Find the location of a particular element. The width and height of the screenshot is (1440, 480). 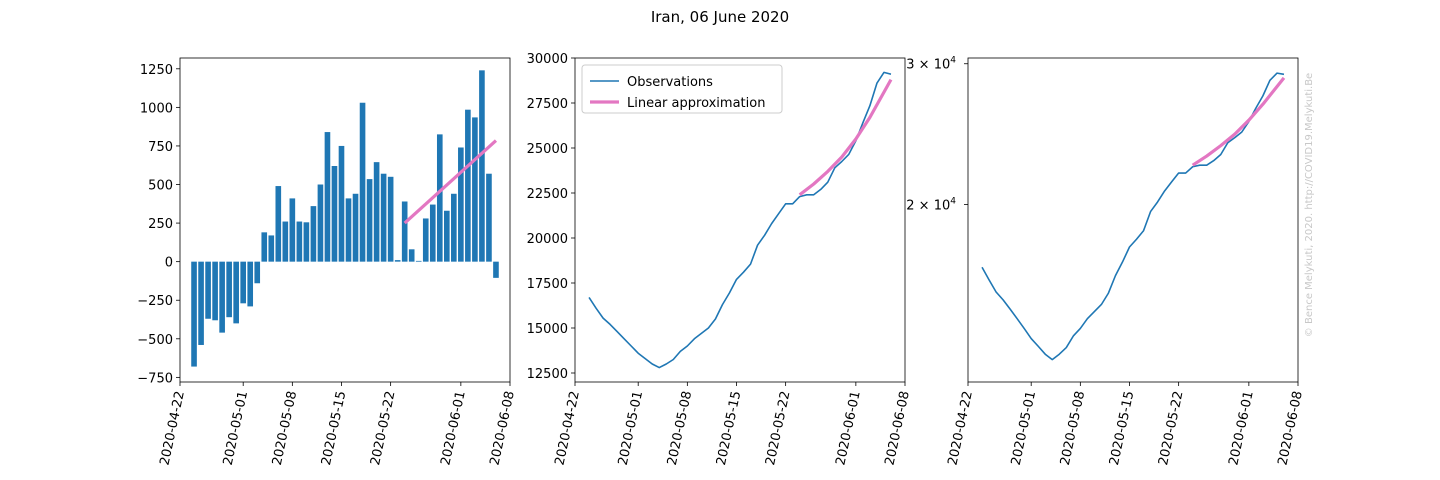

y-tick-label: 22500 is located at coordinates (547, 194).